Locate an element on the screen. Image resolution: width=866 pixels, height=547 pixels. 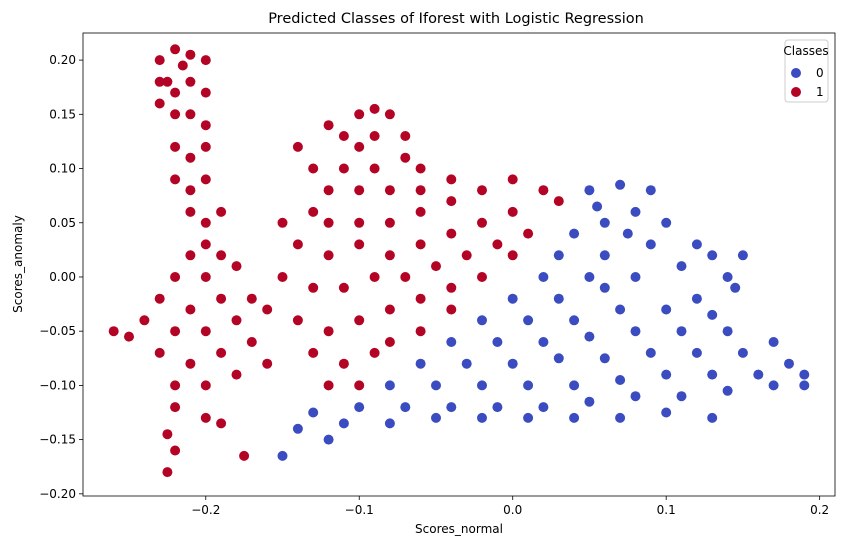
legend-label-0: 0 is located at coordinates (820, 73).